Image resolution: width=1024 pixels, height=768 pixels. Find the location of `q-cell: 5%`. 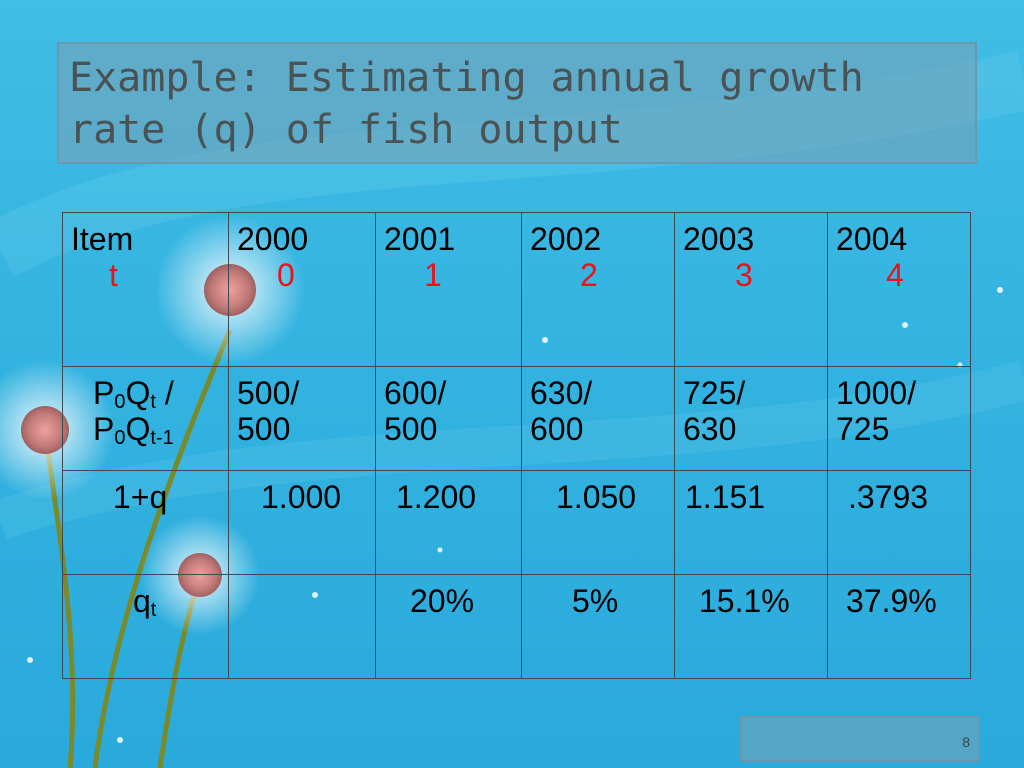

q-cell: 5% is located at coordinates (598, 626).